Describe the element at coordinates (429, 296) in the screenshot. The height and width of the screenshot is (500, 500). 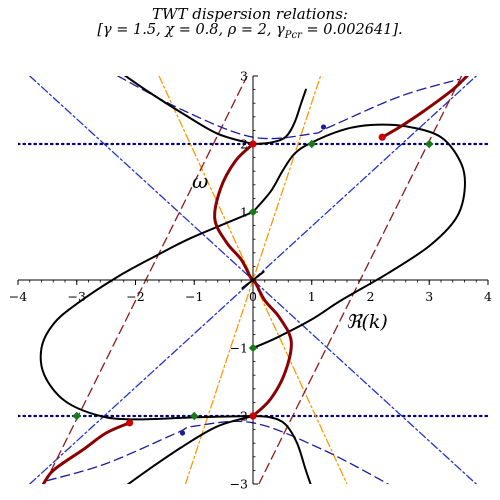
I see `x-tick-label-7: 3` at that location.